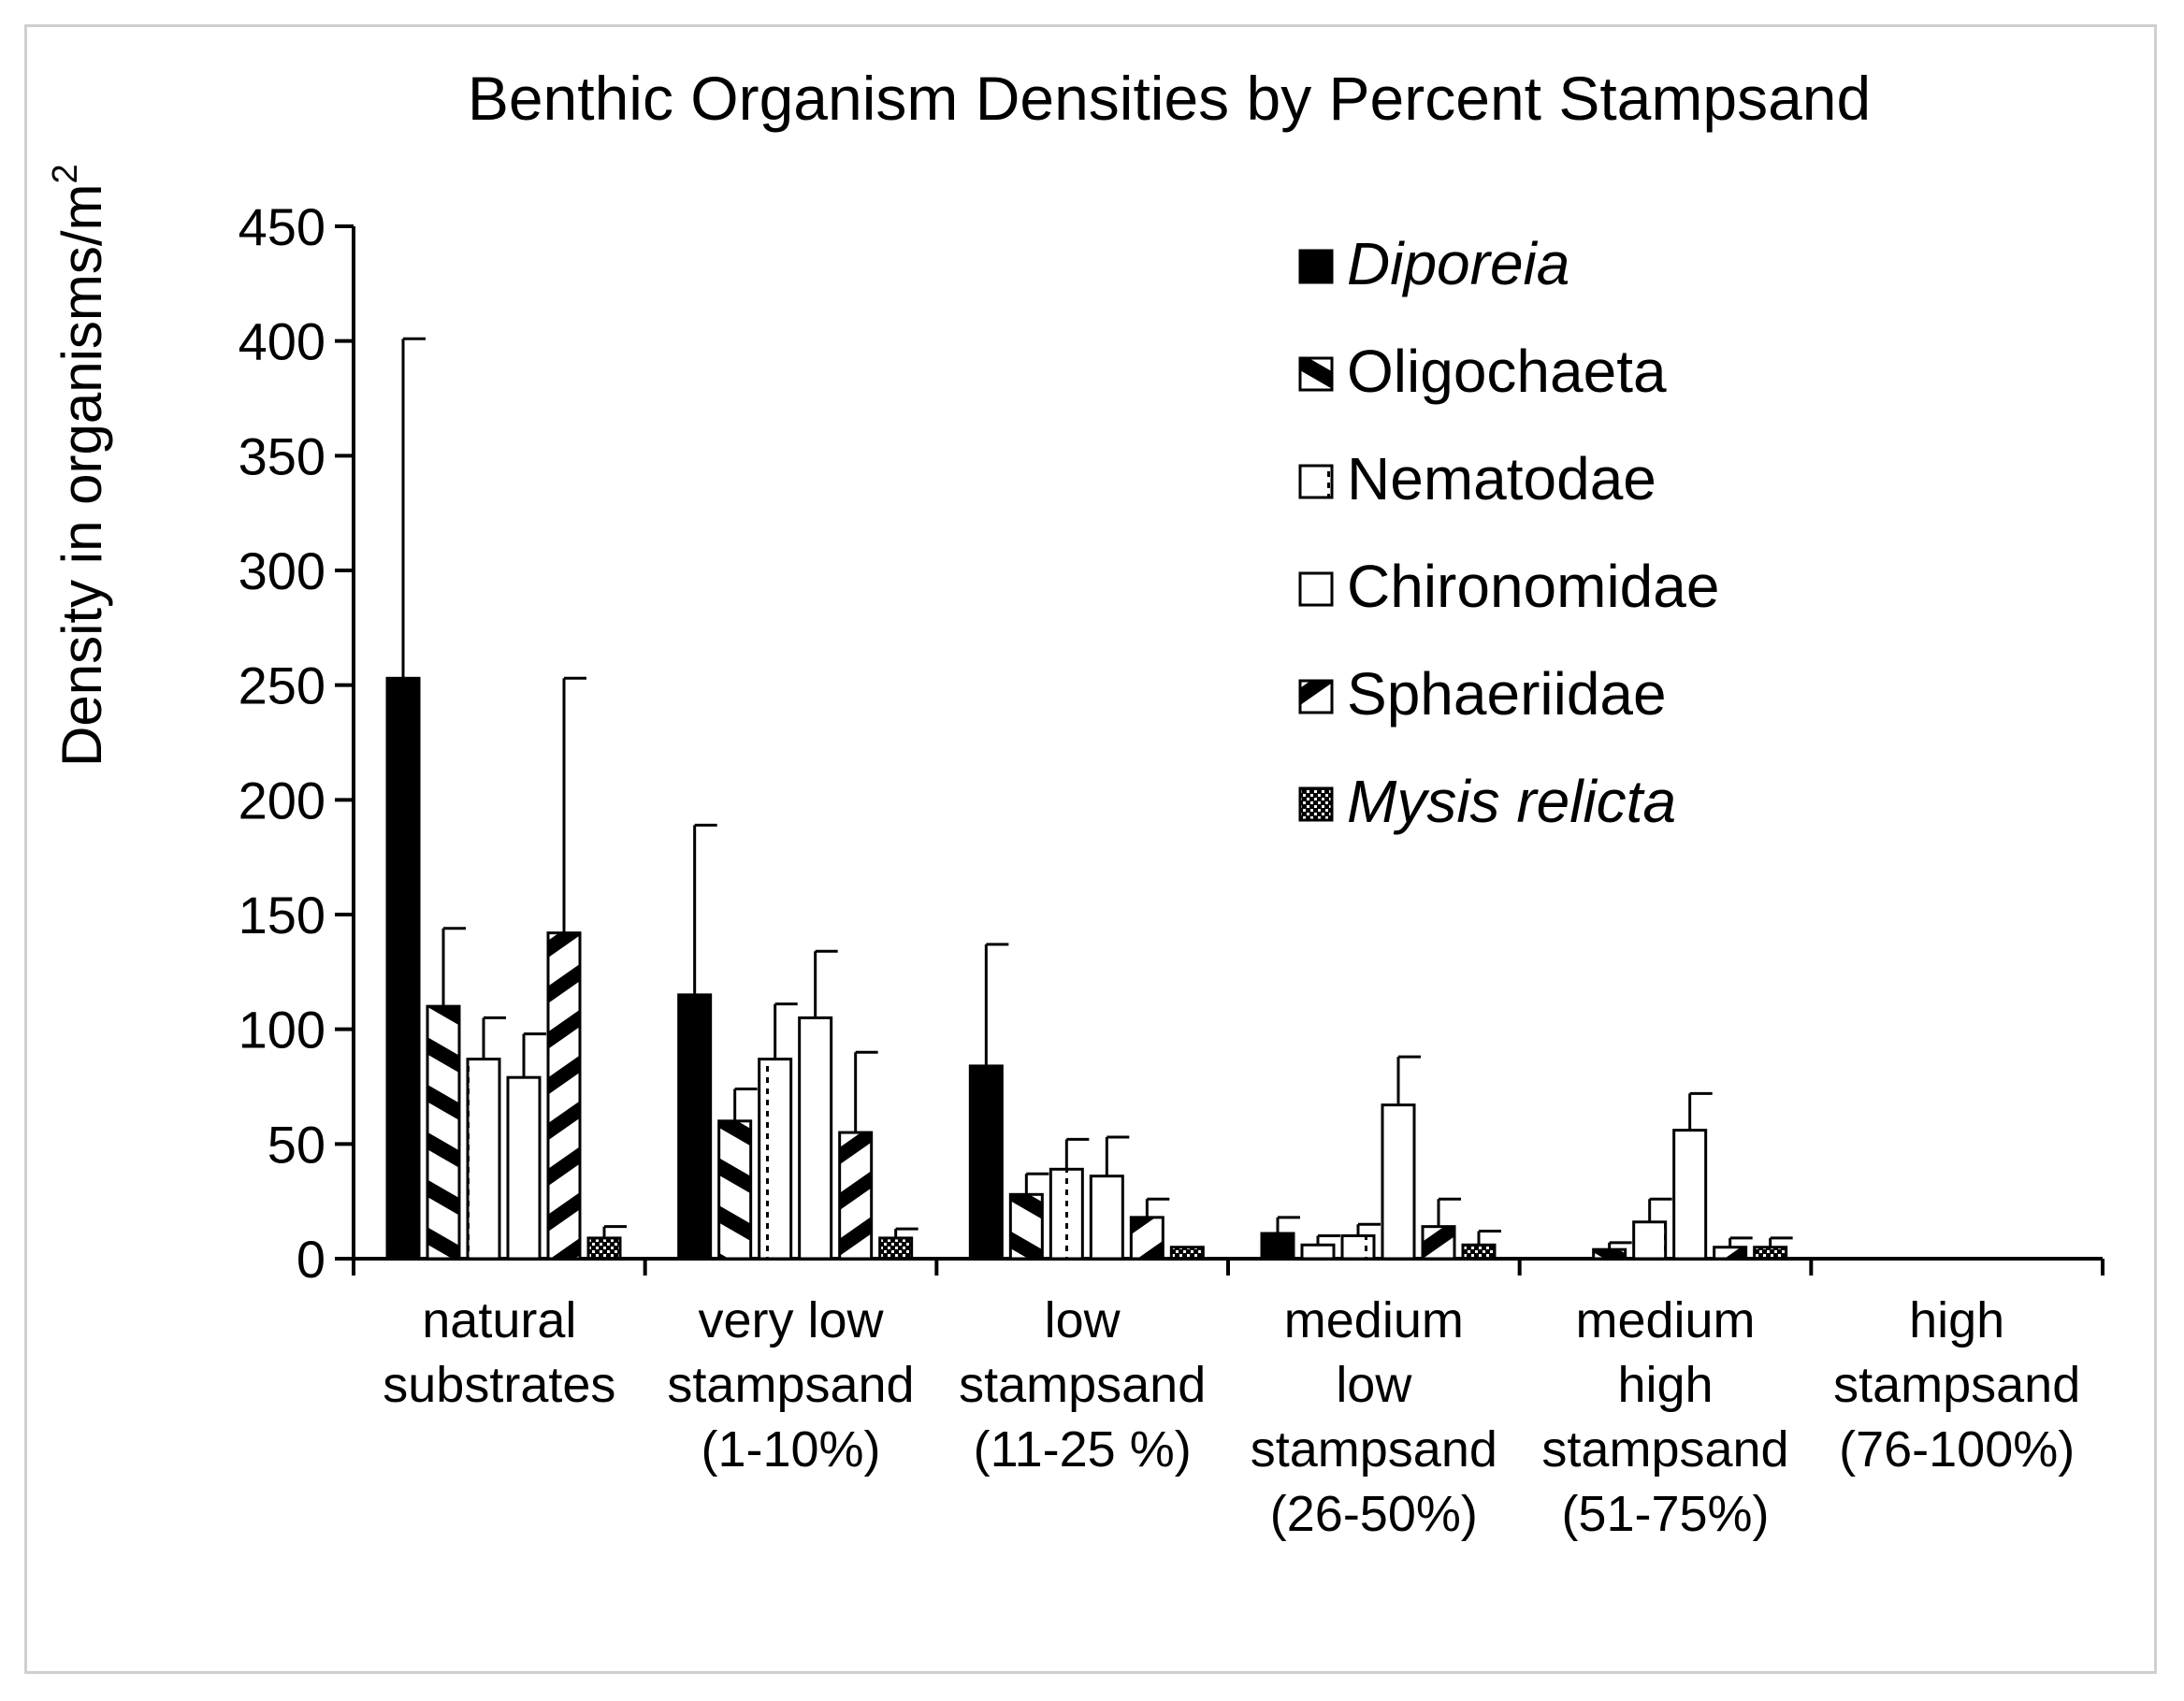  I want to click on legend-label-nematodae: Nematodae, so click(1501, 478).